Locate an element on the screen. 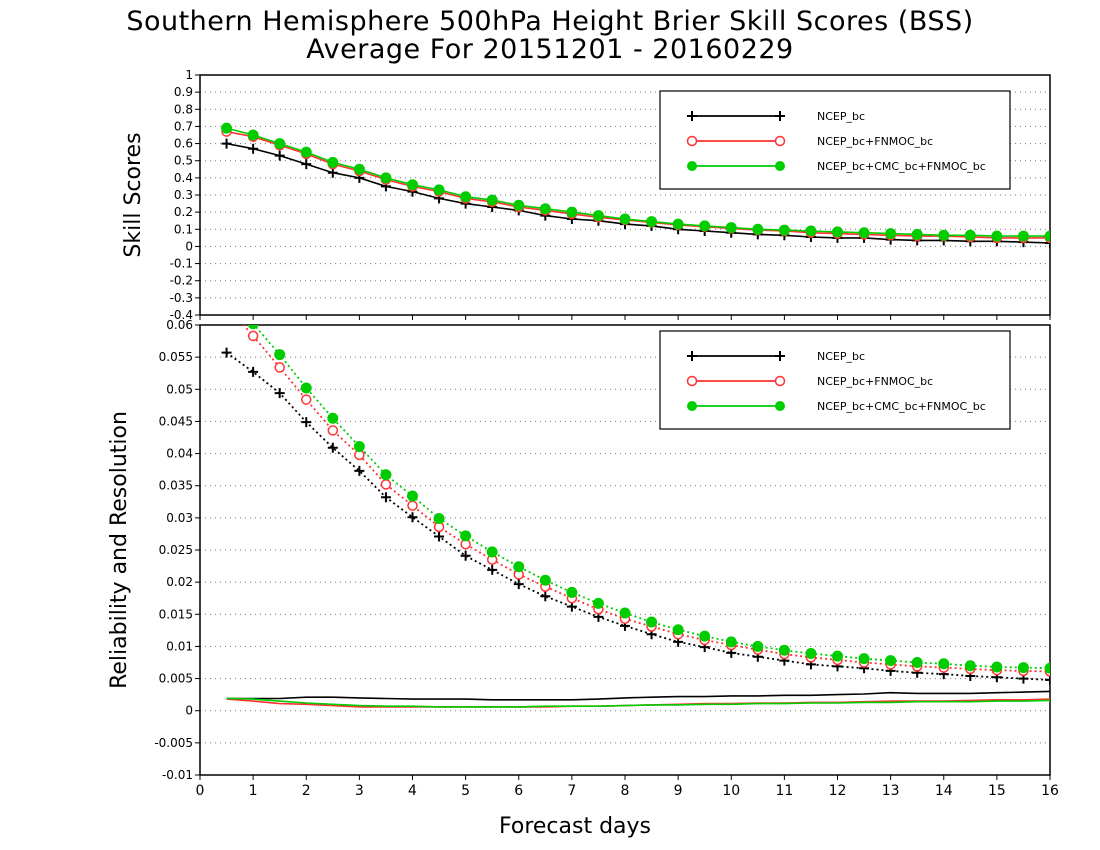 The width and height of the screenshot is (1100, 850). x-tick-label: 4 is located at coordinates (412, 791).